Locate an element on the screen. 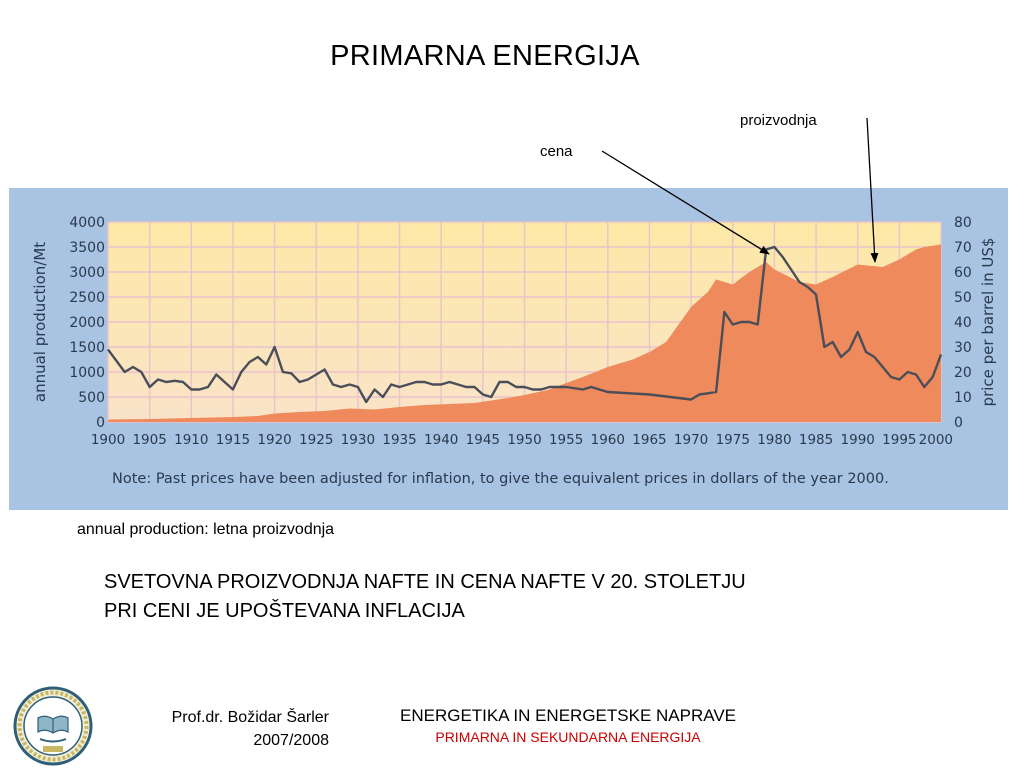 This screenshot has height=768, width=1024. callout-cena: cena is located at coordinates (556, 151).